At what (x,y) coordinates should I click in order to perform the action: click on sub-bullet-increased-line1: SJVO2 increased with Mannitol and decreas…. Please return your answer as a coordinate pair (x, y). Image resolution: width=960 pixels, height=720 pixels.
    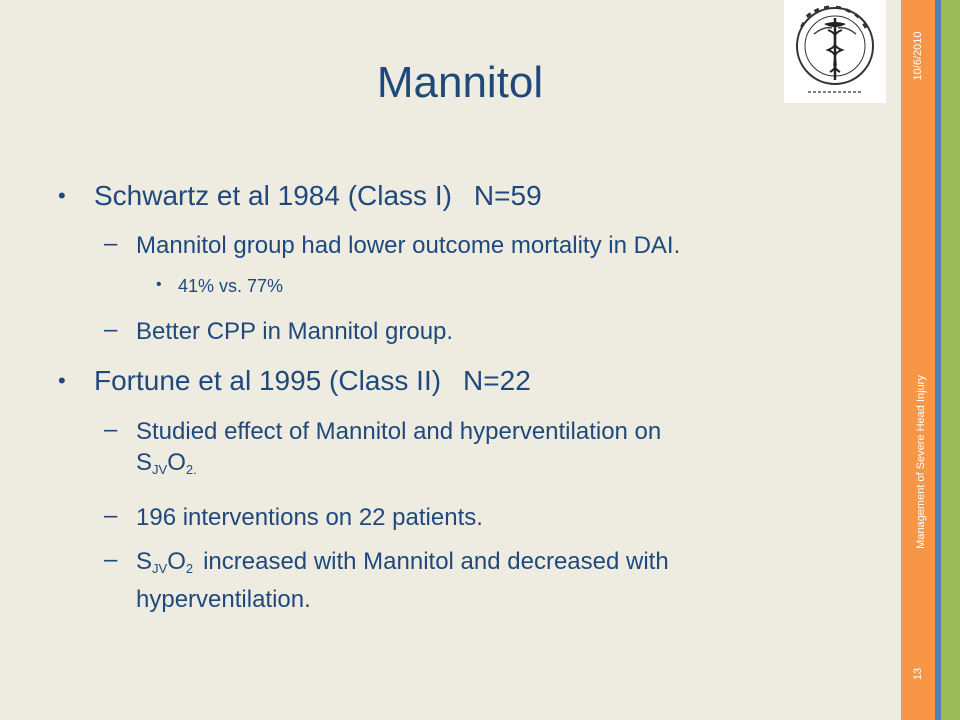
    Looking at the image, I should click on (402, 565).